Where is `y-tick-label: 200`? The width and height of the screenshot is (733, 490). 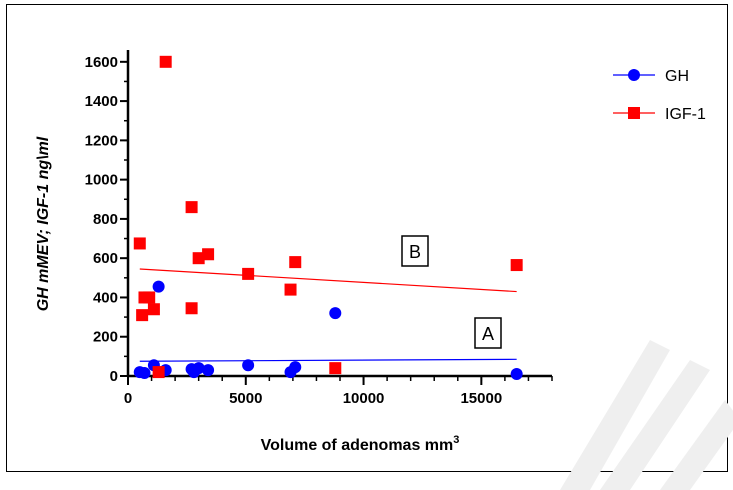 y-tick-label: 200 is located at coordinates (105, 337).